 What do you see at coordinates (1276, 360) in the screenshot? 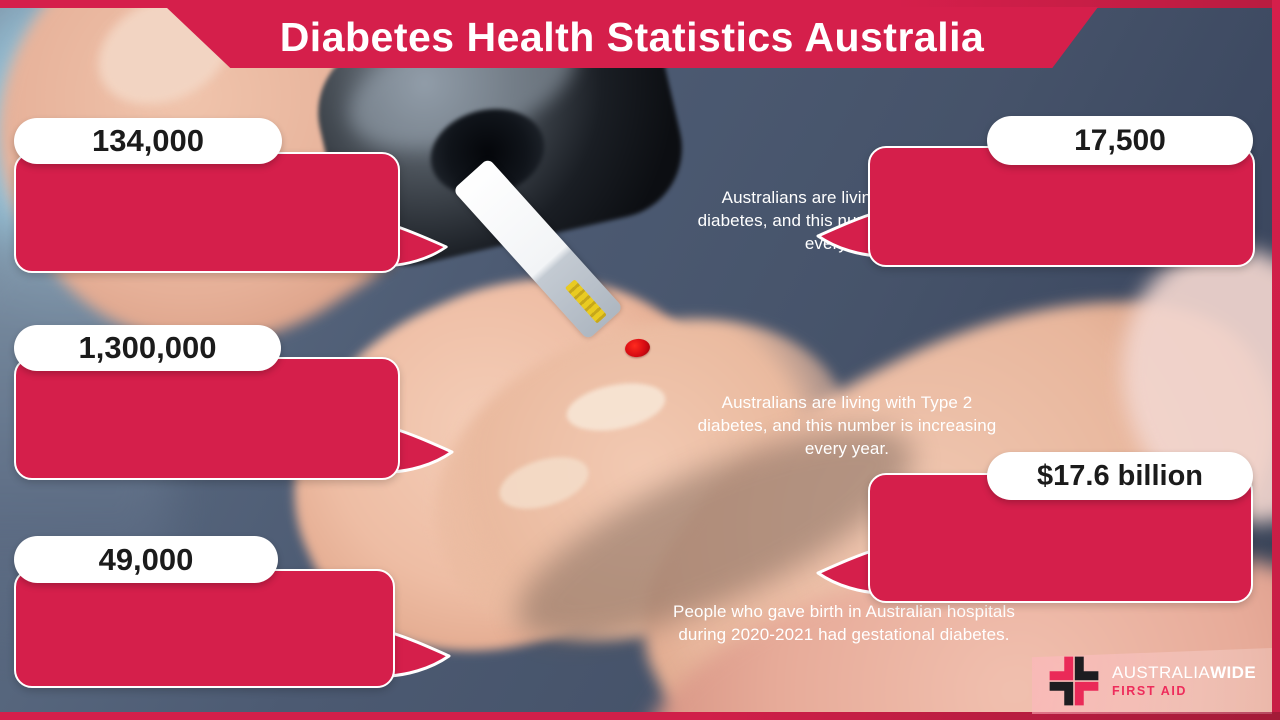
I see `frame-strip-right` at bounding box center [1276, 360].